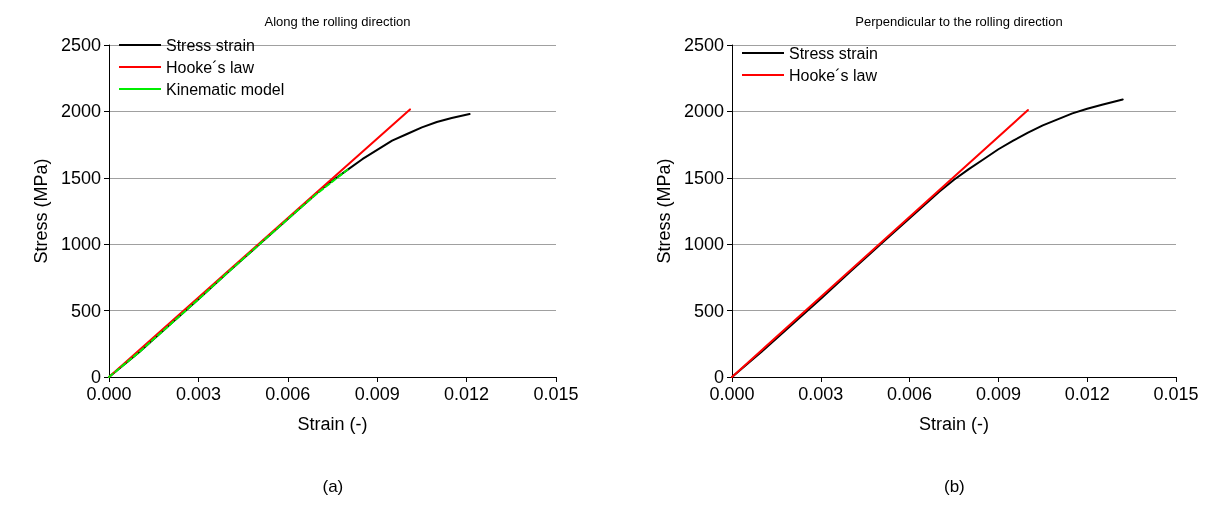  What do you see at coordinates (954, 486) in the screenshot?
I see `text: (b)` at bounding box center [954, 486].